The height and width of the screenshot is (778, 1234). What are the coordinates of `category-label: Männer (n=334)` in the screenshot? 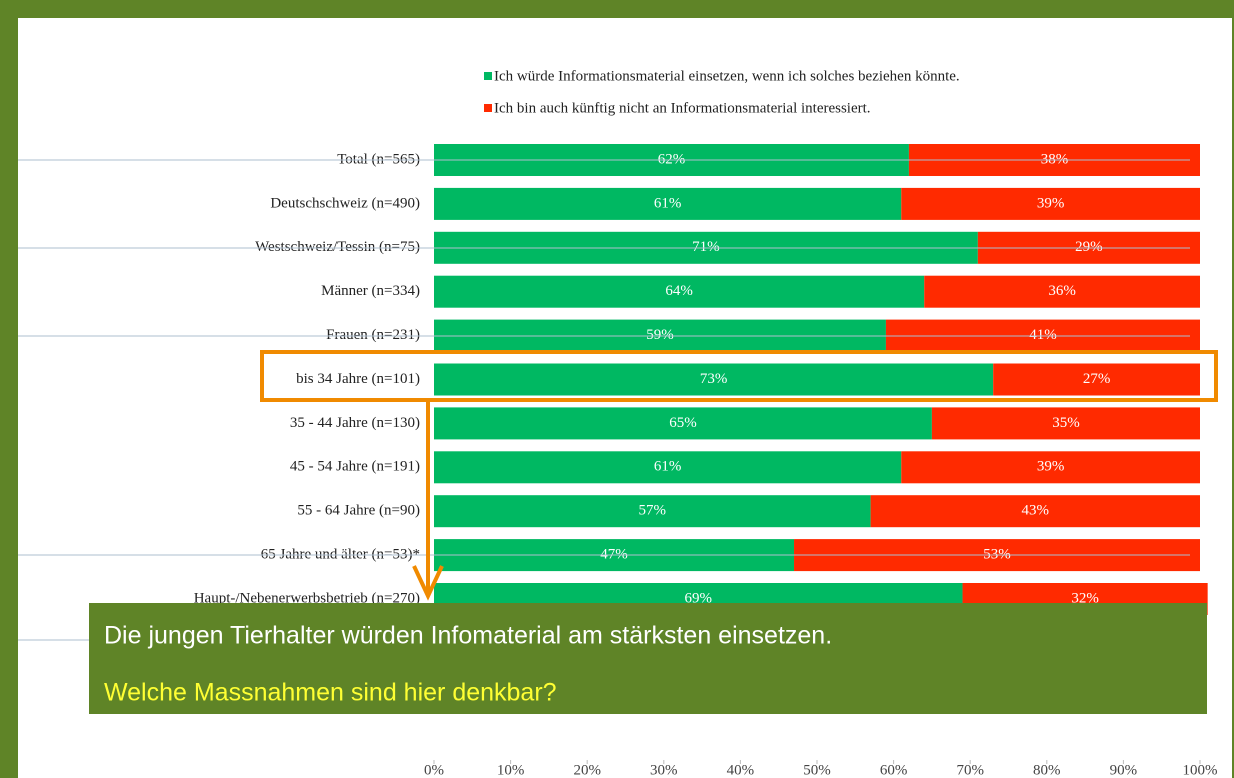 It's located at (370, 291).